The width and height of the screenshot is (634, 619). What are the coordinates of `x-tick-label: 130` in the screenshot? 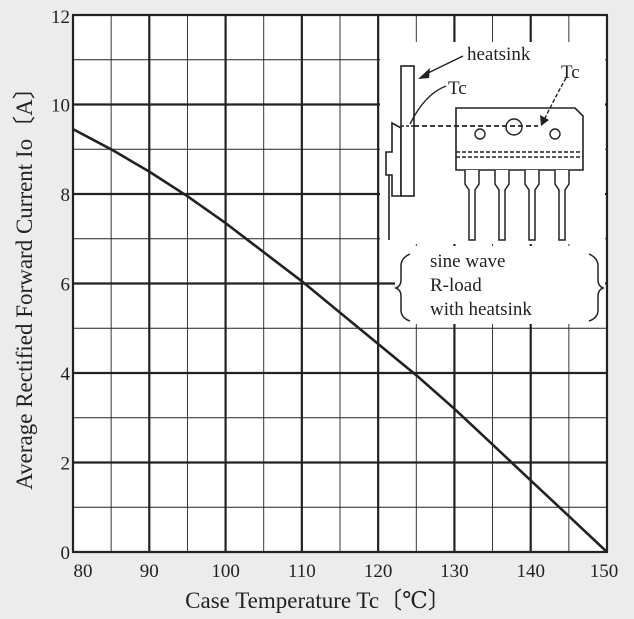 It's located at (454, 571).